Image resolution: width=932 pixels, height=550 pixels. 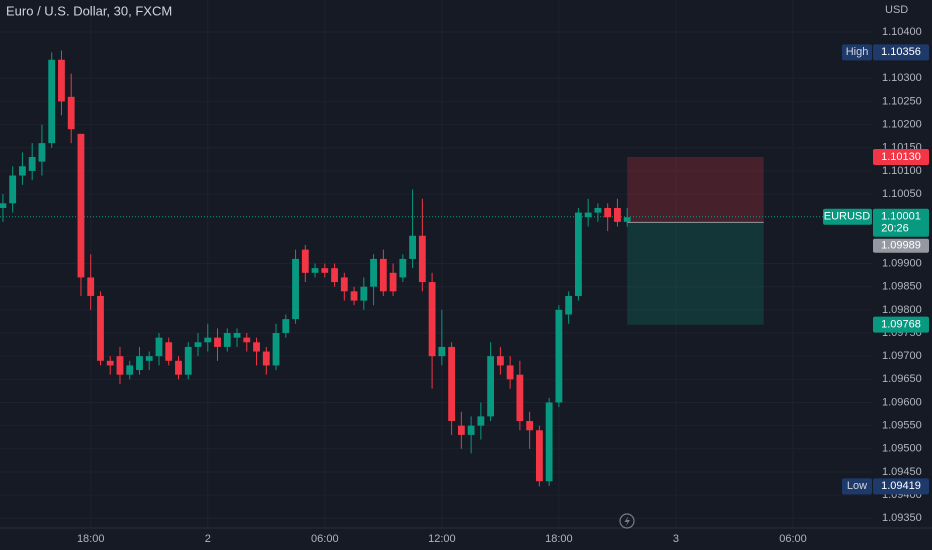 I want to click on high-price: 1.10356, so click(x=901, y=52).